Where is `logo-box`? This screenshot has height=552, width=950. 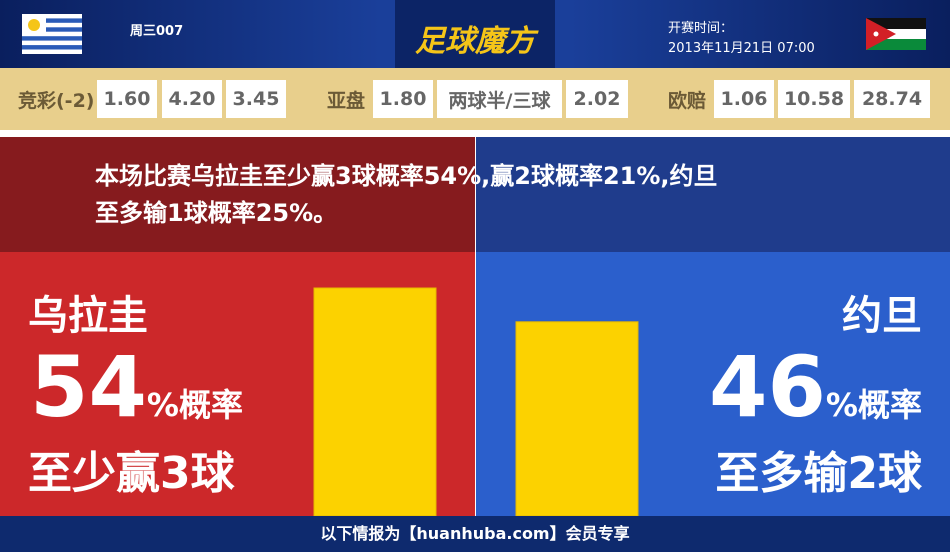
logo-box is located at coordinates (475, 34).